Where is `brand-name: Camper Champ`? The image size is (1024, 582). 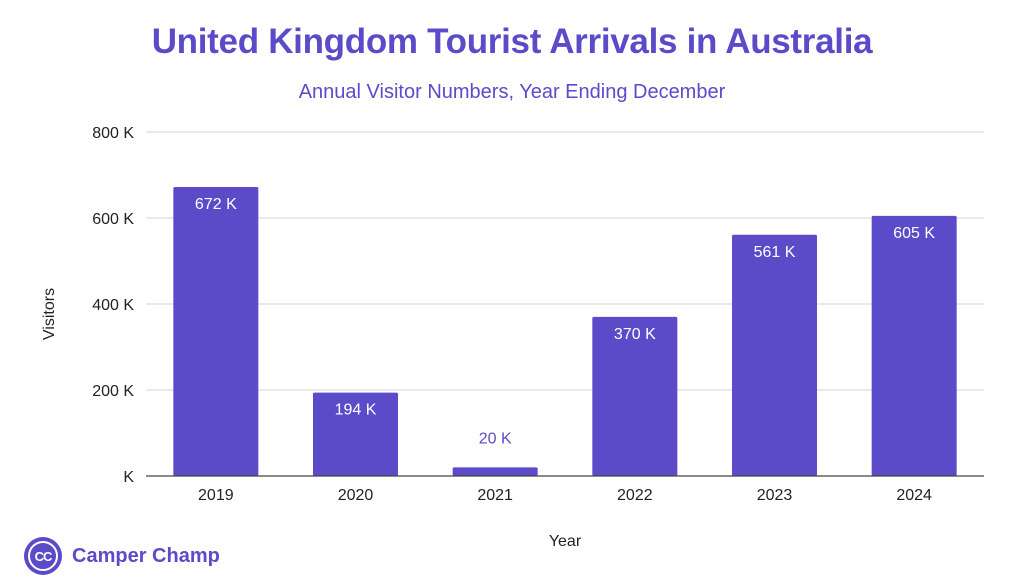
brand-name: Camper Champ is located at coordinates (146, 555).